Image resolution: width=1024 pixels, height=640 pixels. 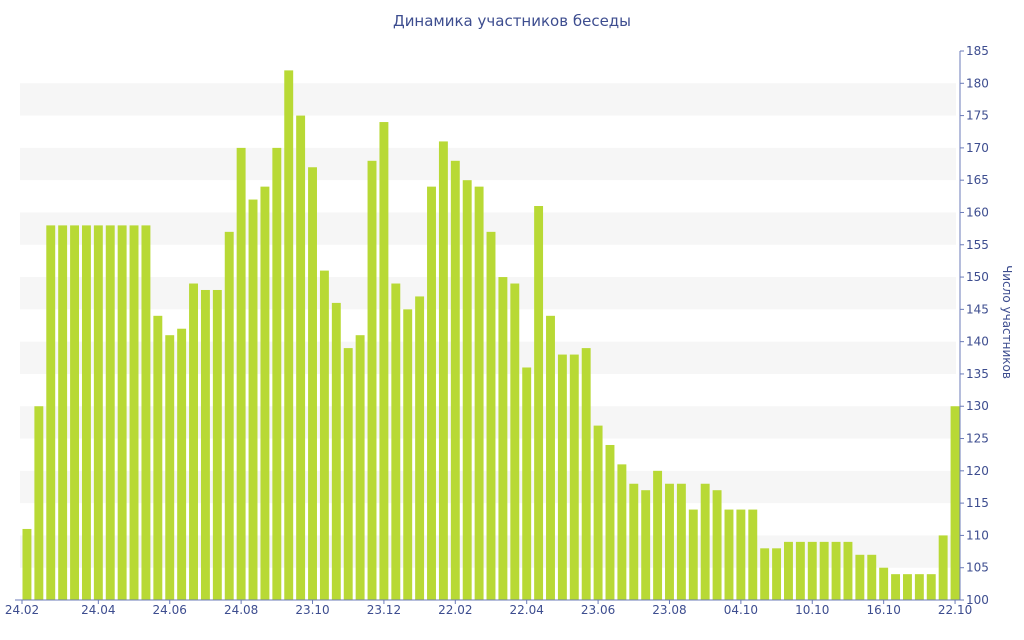 What do you see at coordinates (977, 83) in the screenshot?
I see `y-tick-label: 180` at bounding box center [977, 83].